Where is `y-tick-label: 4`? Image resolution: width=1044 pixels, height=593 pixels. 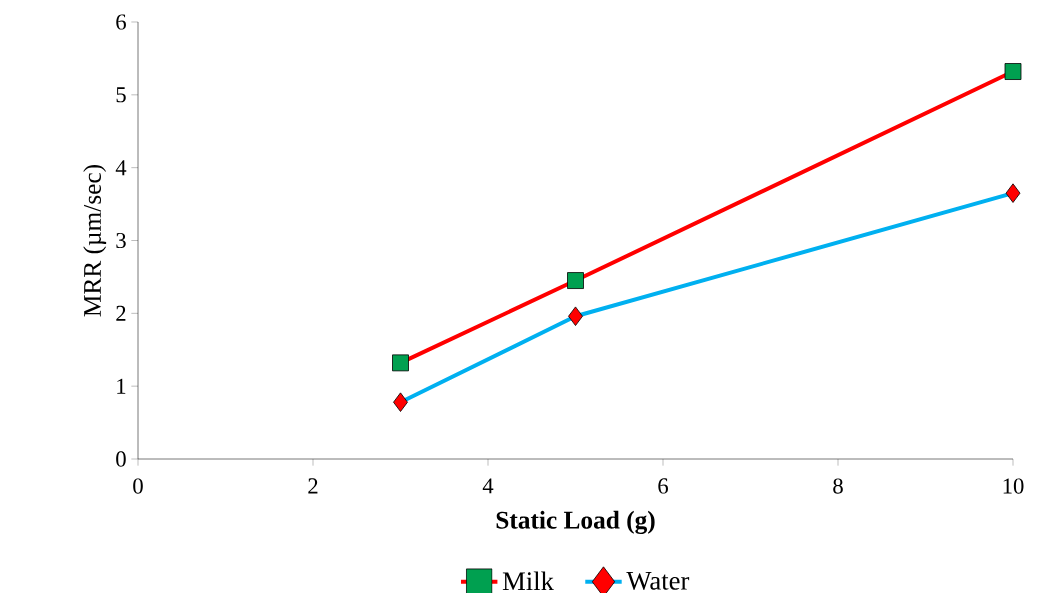 y-tick-label: 4 is located at coordinates (121, 168).